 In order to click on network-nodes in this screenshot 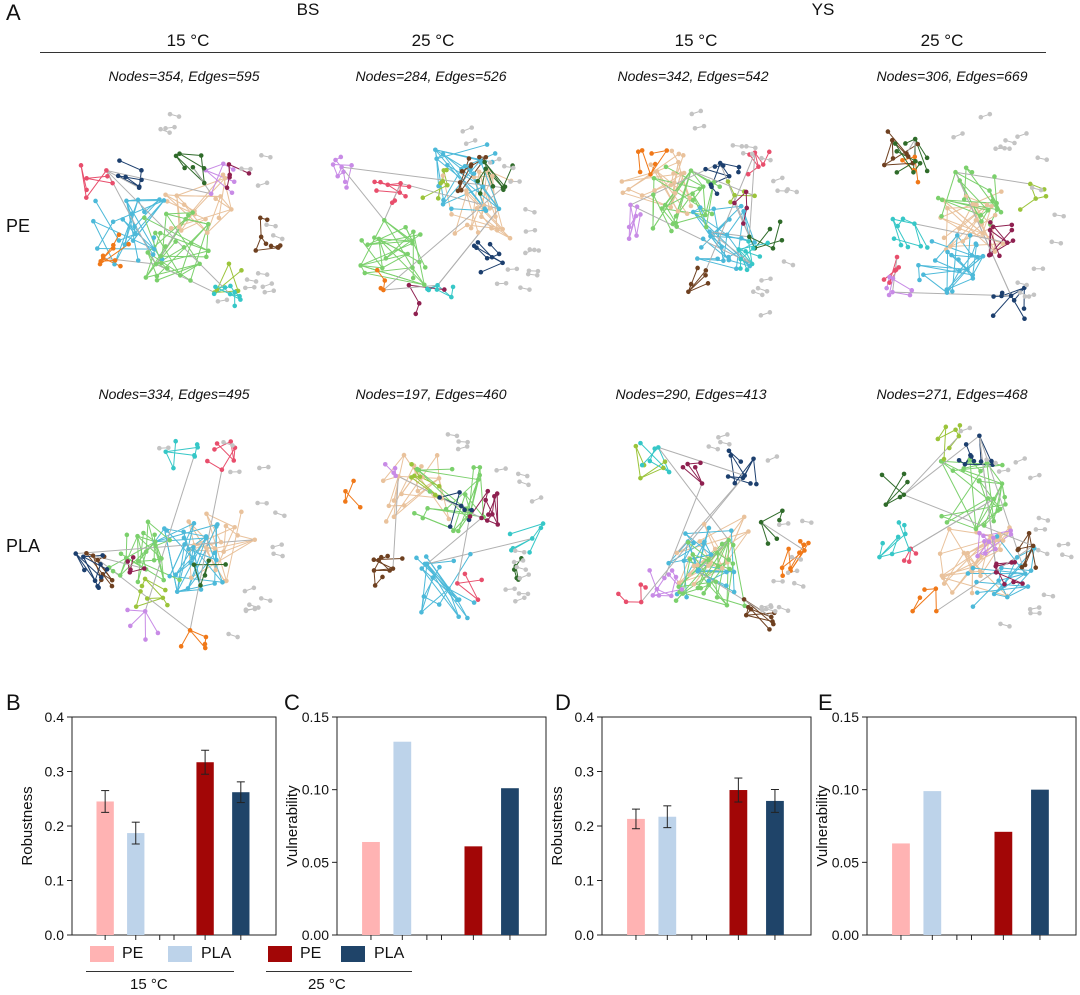, I will do `click(973, 216)`.